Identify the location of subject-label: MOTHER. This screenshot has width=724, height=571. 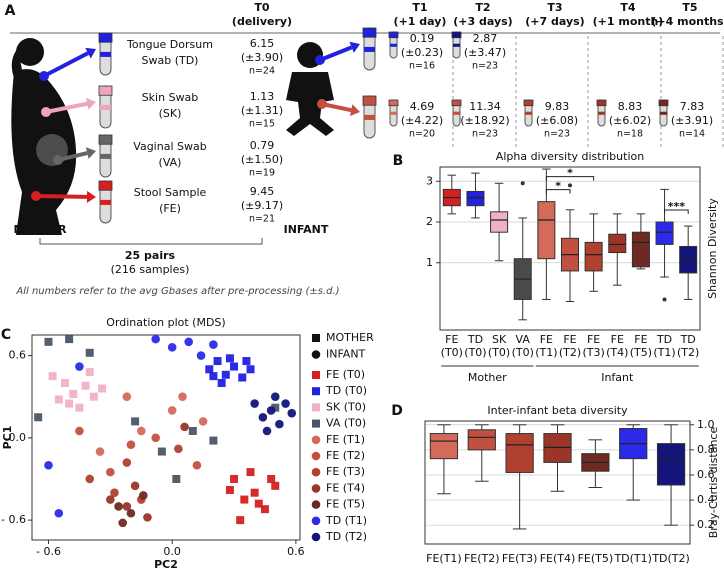
(41, 229).